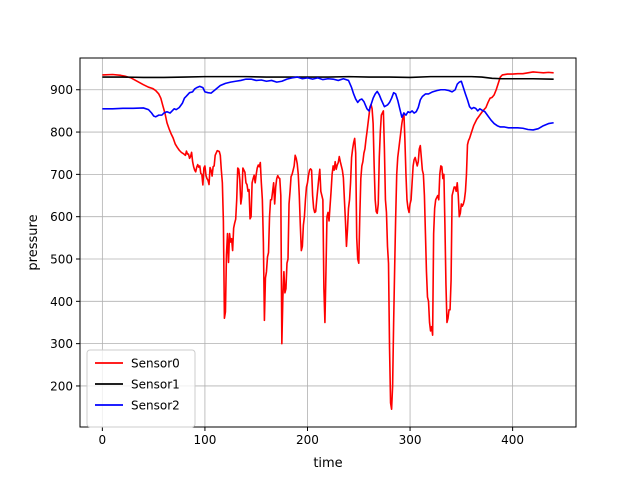 This screenshot has width=640, height=484. I want to click on x-tick-label: 200, so click(307, 440).